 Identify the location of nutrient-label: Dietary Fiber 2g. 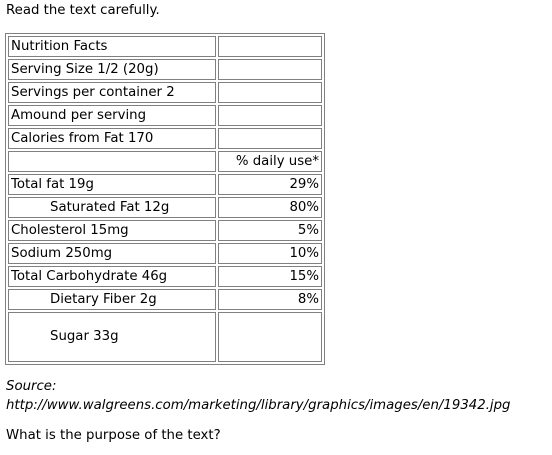
(112, 299).